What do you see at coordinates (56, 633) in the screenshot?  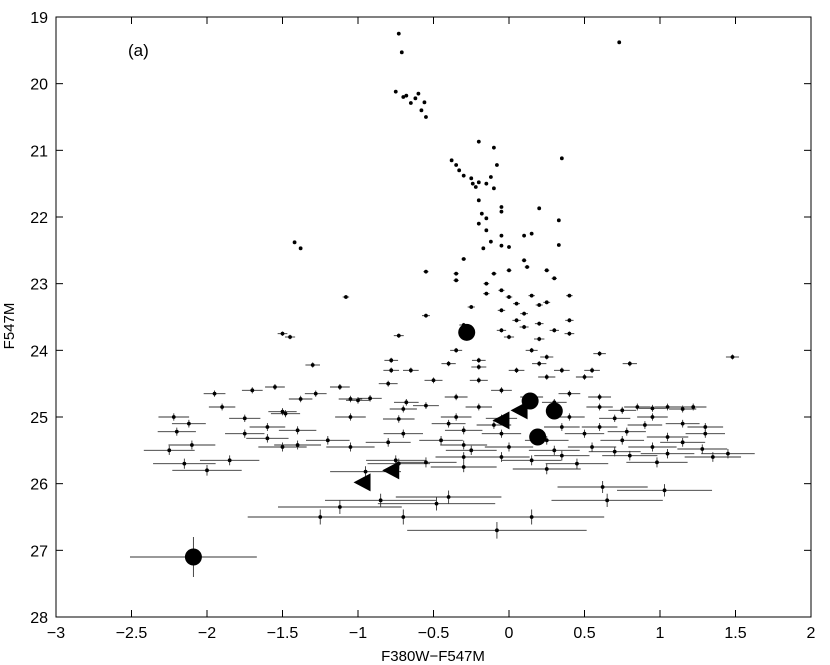 I see `x-tick-label: −3` at bounding box center [56, 633].